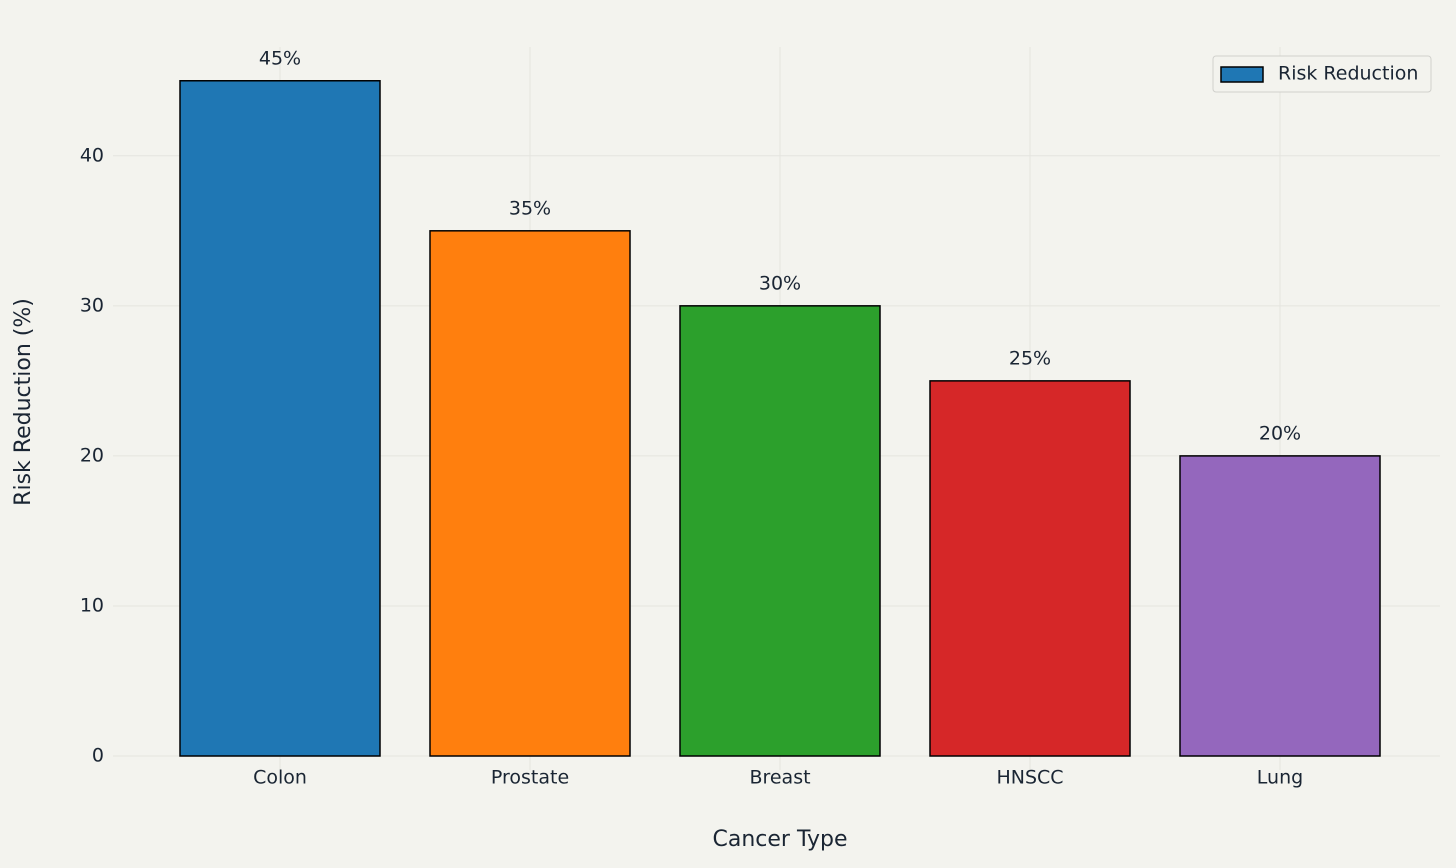 Image resolution: width=1456 pixels, height=868 pixels. I want to click on value-label: 20%, so click(1280, 433).